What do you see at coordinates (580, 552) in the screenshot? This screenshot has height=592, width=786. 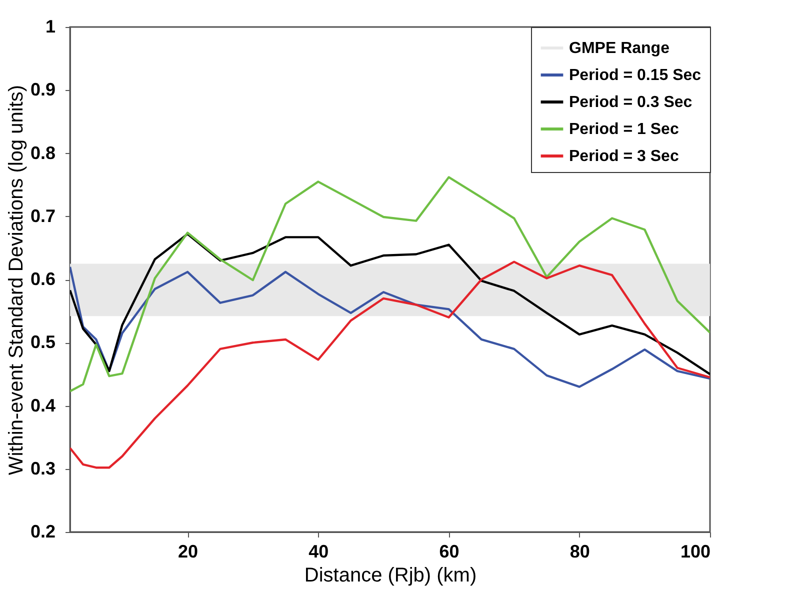 I see `x-tick-label: 80` at bounding box center [580, 552].